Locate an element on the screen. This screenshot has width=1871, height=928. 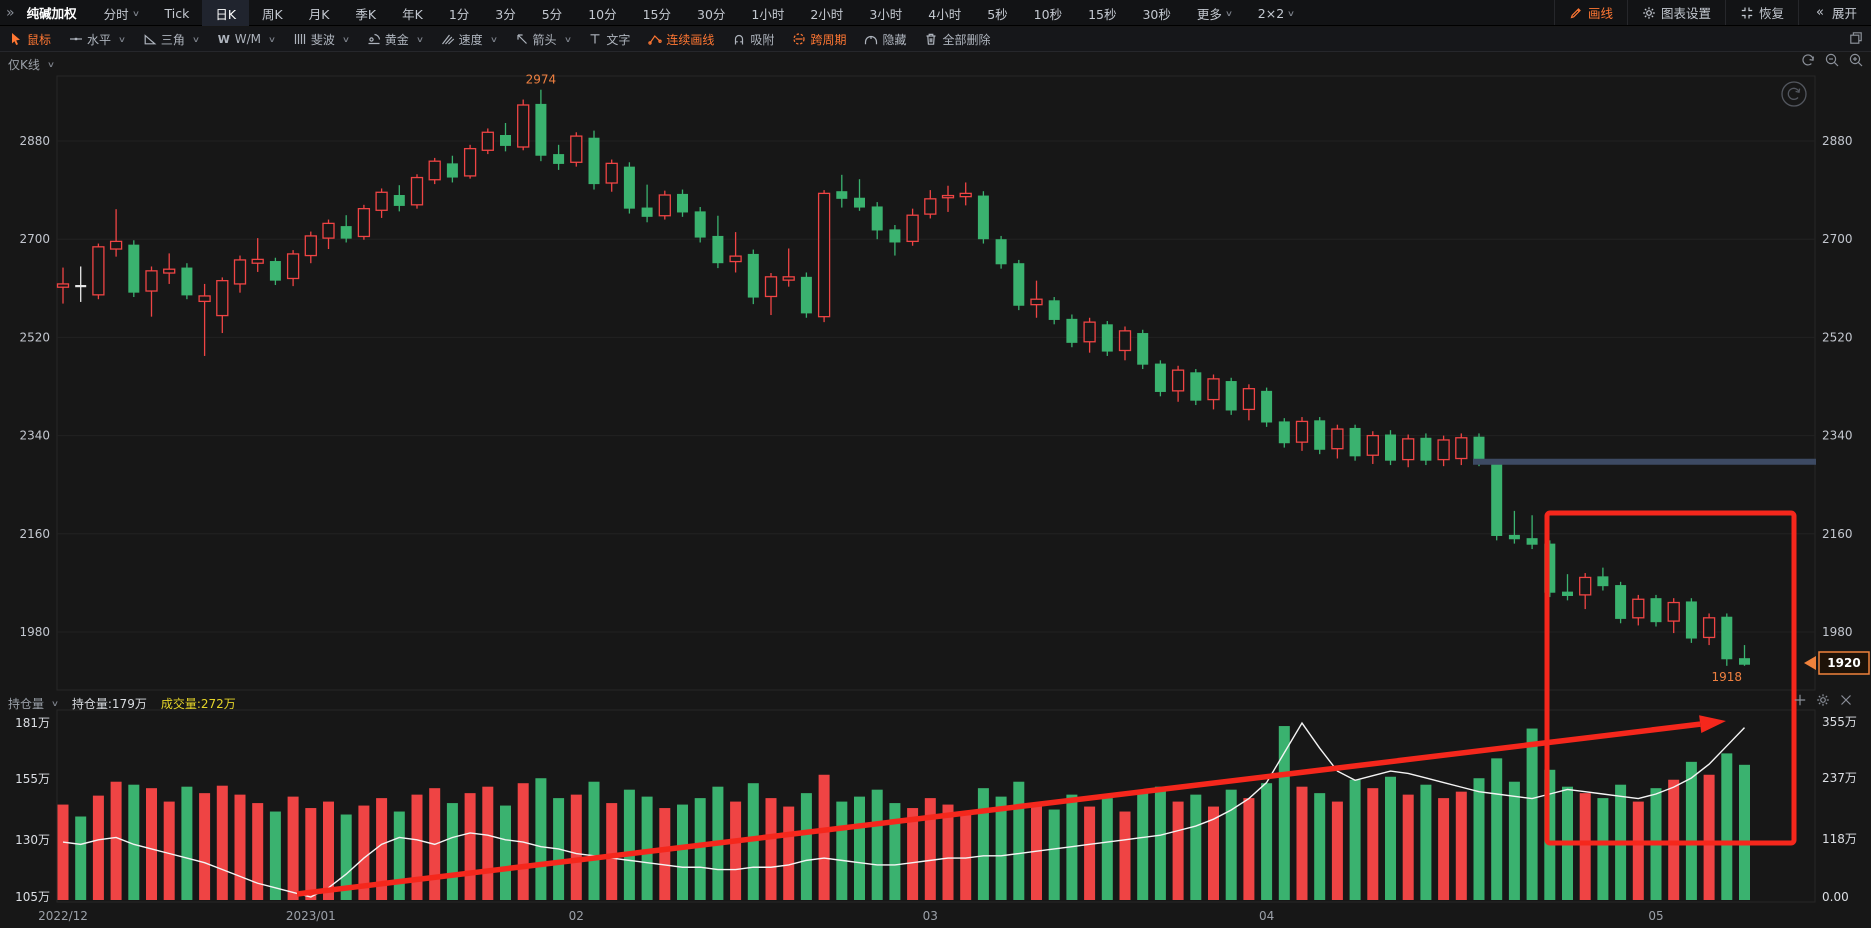
window-icon is located at coordinates (1856, 38).